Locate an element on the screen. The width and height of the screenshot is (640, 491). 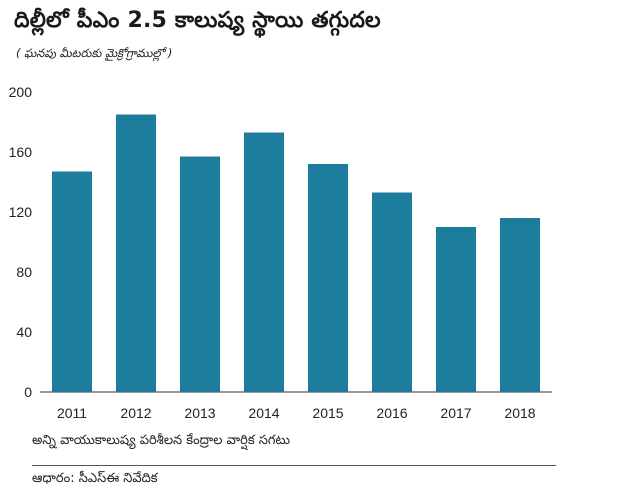
x-tick-label: 2016 is located at coordinates (391, 413).